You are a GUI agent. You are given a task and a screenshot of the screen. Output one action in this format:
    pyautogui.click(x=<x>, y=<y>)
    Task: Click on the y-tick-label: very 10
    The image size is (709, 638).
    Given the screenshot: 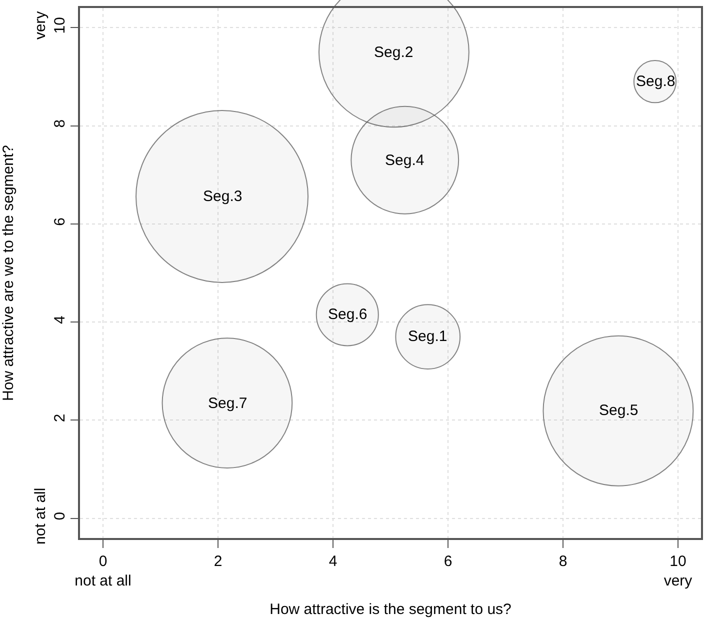 What is the action you would take?
    pyautogui.click(x=50, y=25)
    